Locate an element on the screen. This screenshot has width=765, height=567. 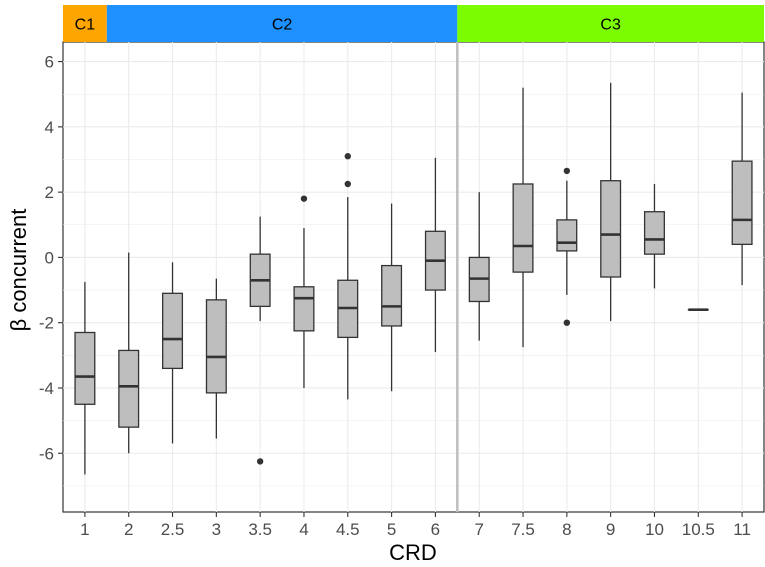
x-tick-label: 1 is located at coordinates (84, 529).